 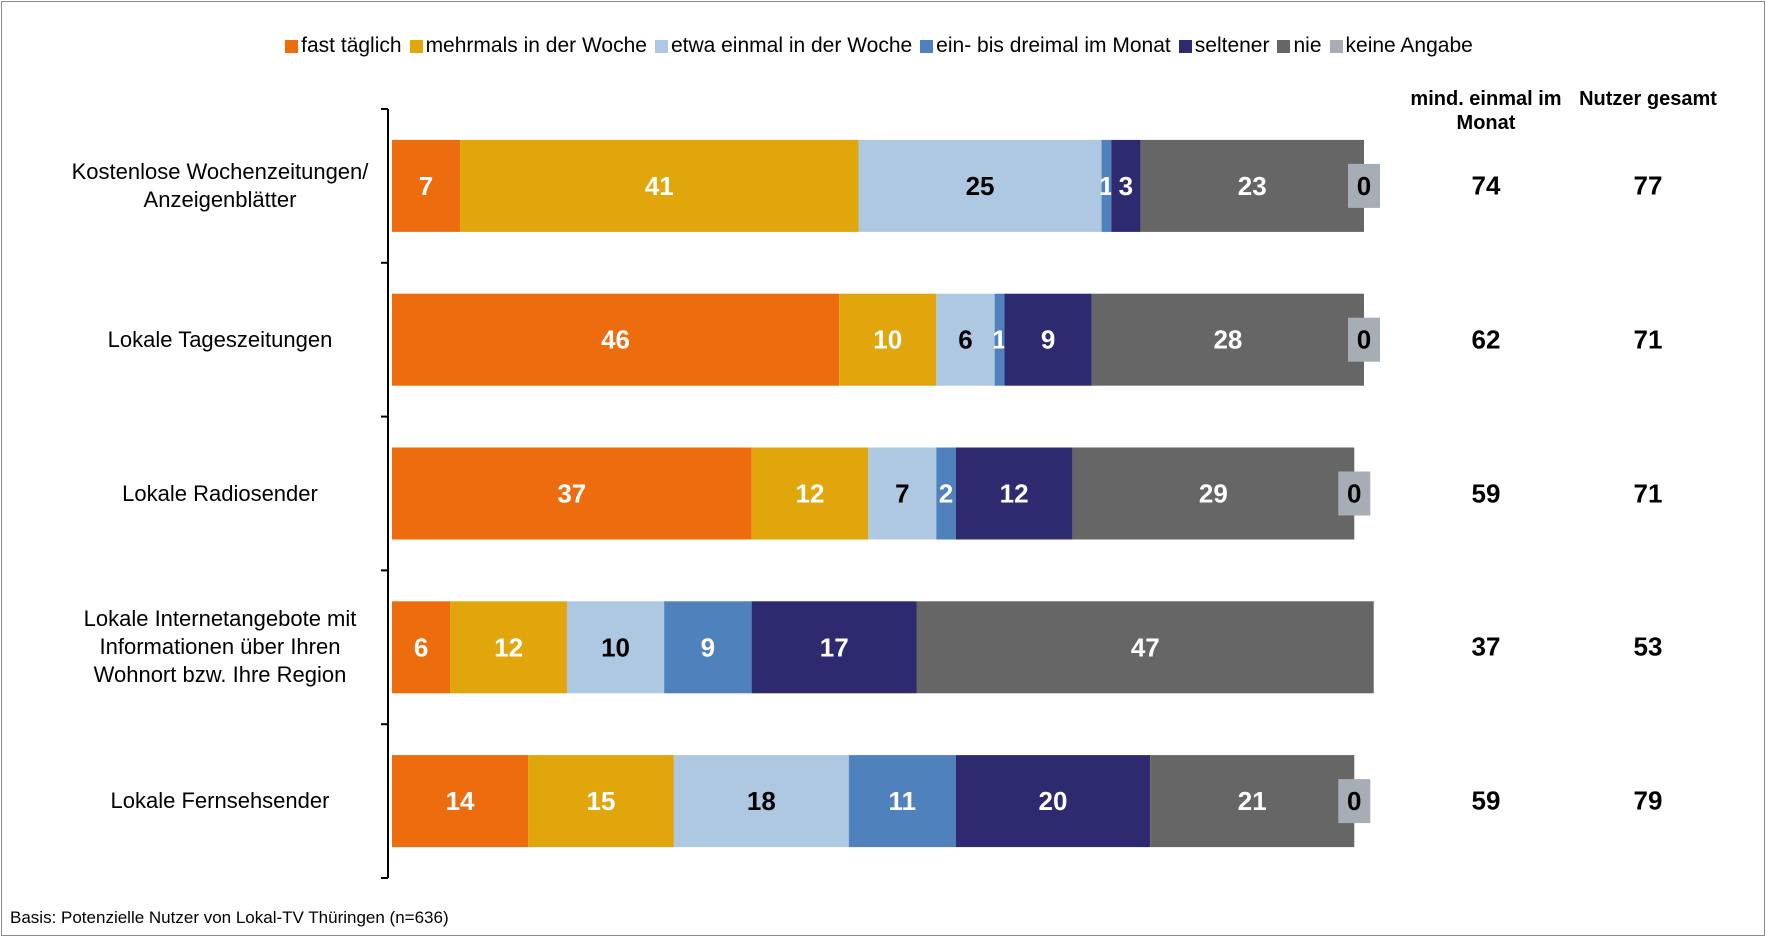 I want to click on legend-label: mehrmals in der Woche, so click(x=536, y=45).